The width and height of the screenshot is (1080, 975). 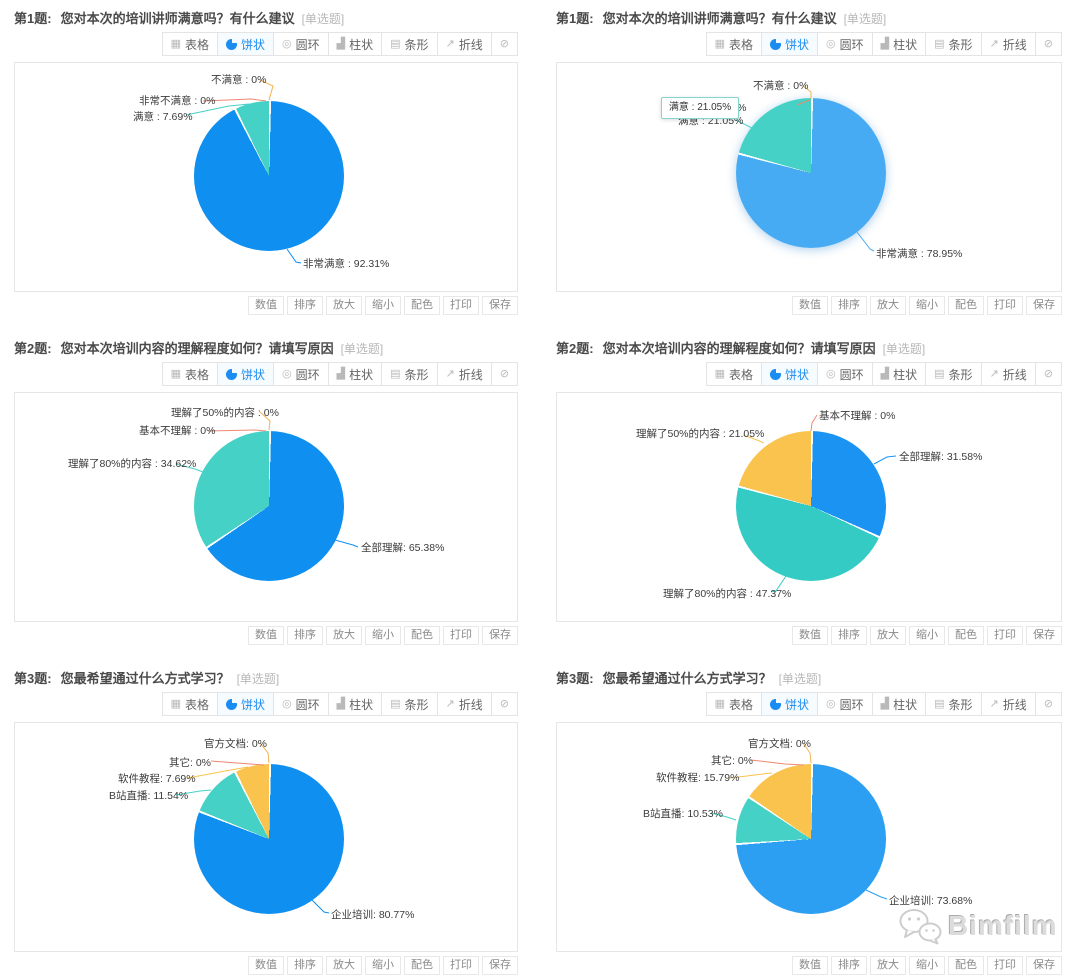 I want to click on label-line, so click(x=294, y=256).